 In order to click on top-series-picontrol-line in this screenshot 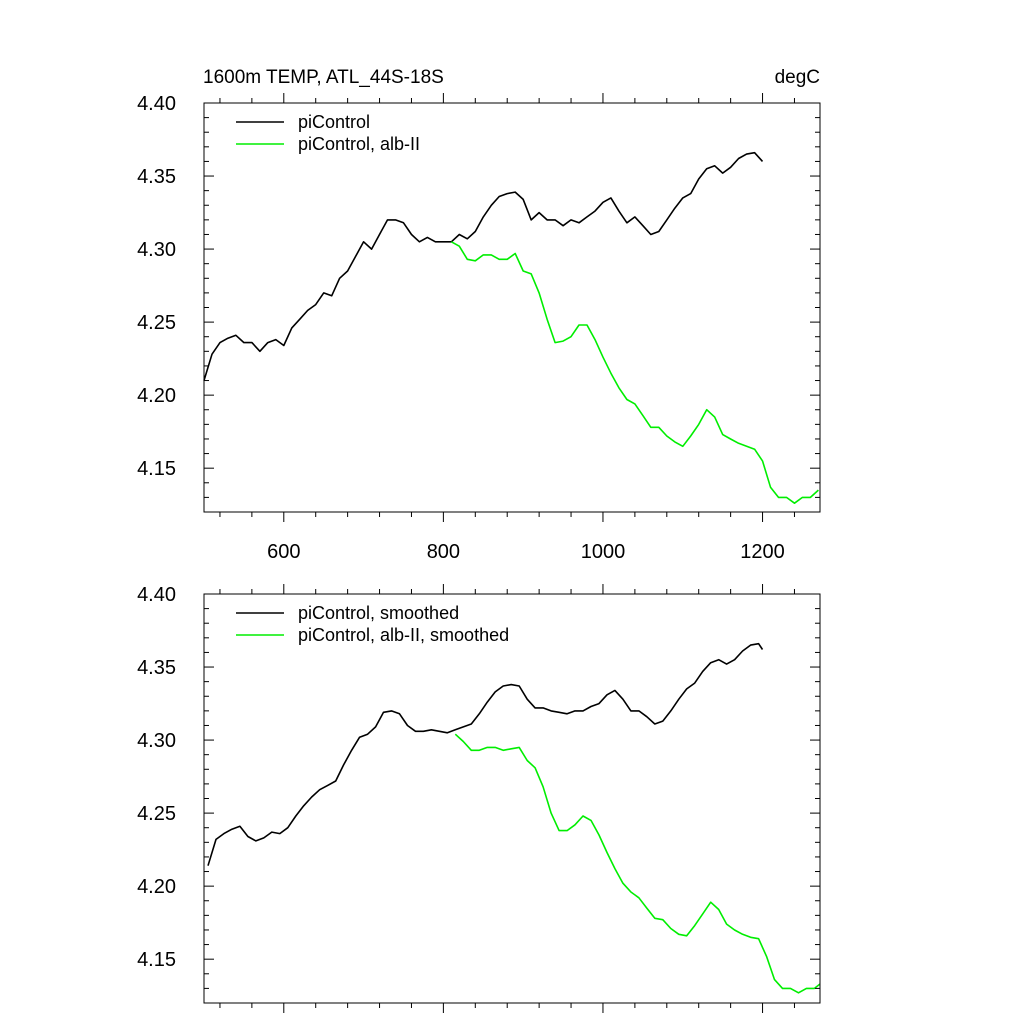, I will do `click(483, 266)`.